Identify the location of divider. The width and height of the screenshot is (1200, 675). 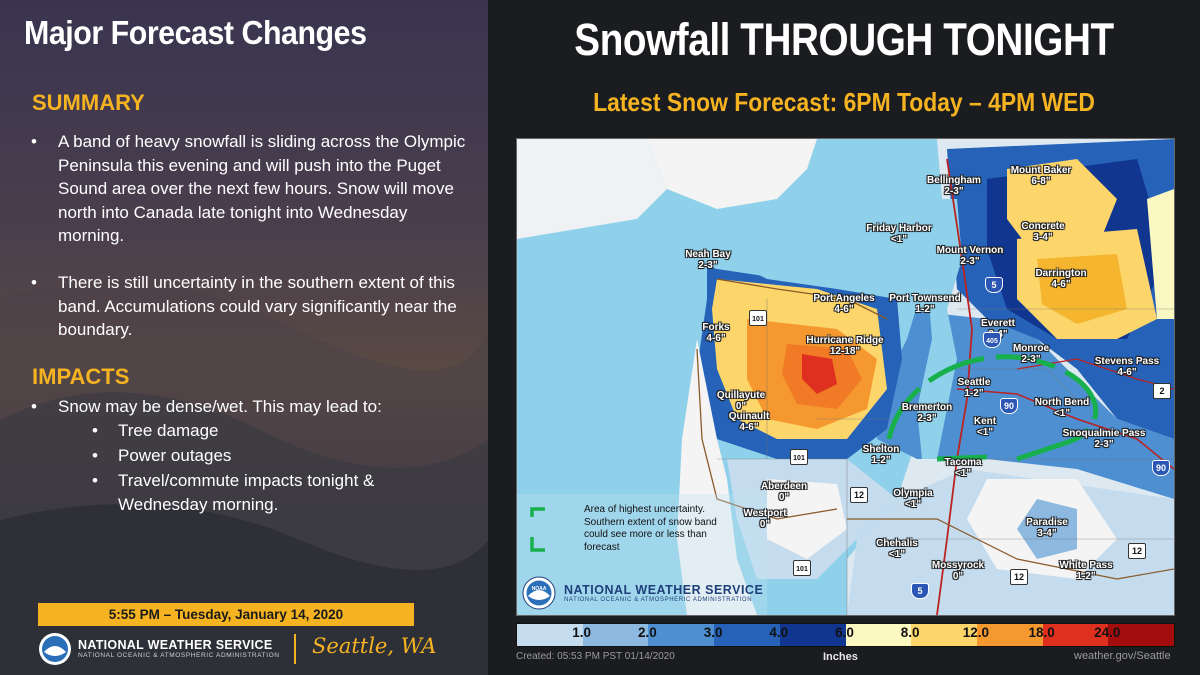
(295, 649).